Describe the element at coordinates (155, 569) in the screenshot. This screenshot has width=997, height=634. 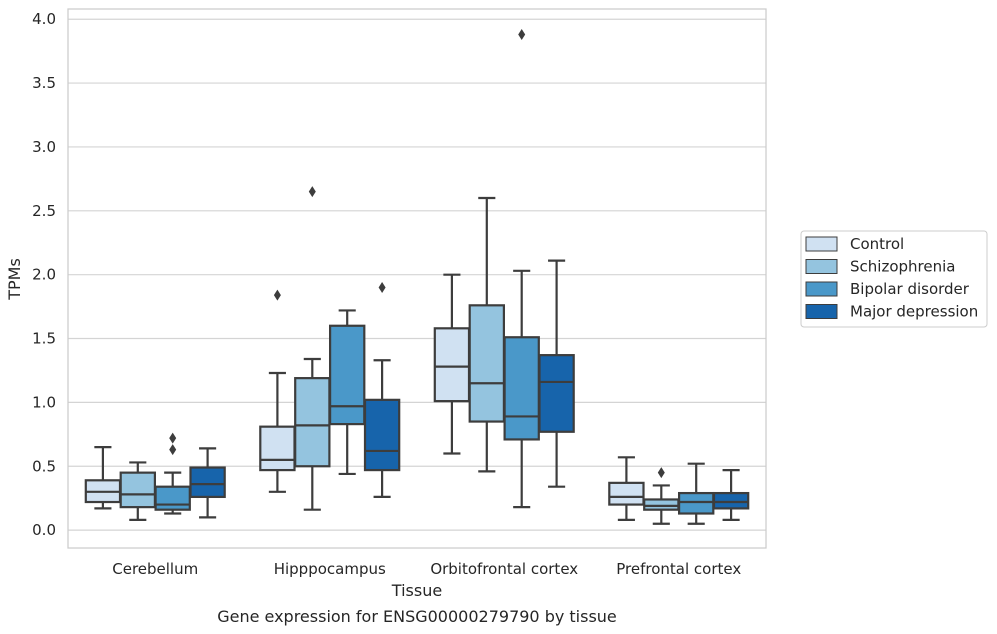
I see `x-tick-label: Cerebellum` at that location.